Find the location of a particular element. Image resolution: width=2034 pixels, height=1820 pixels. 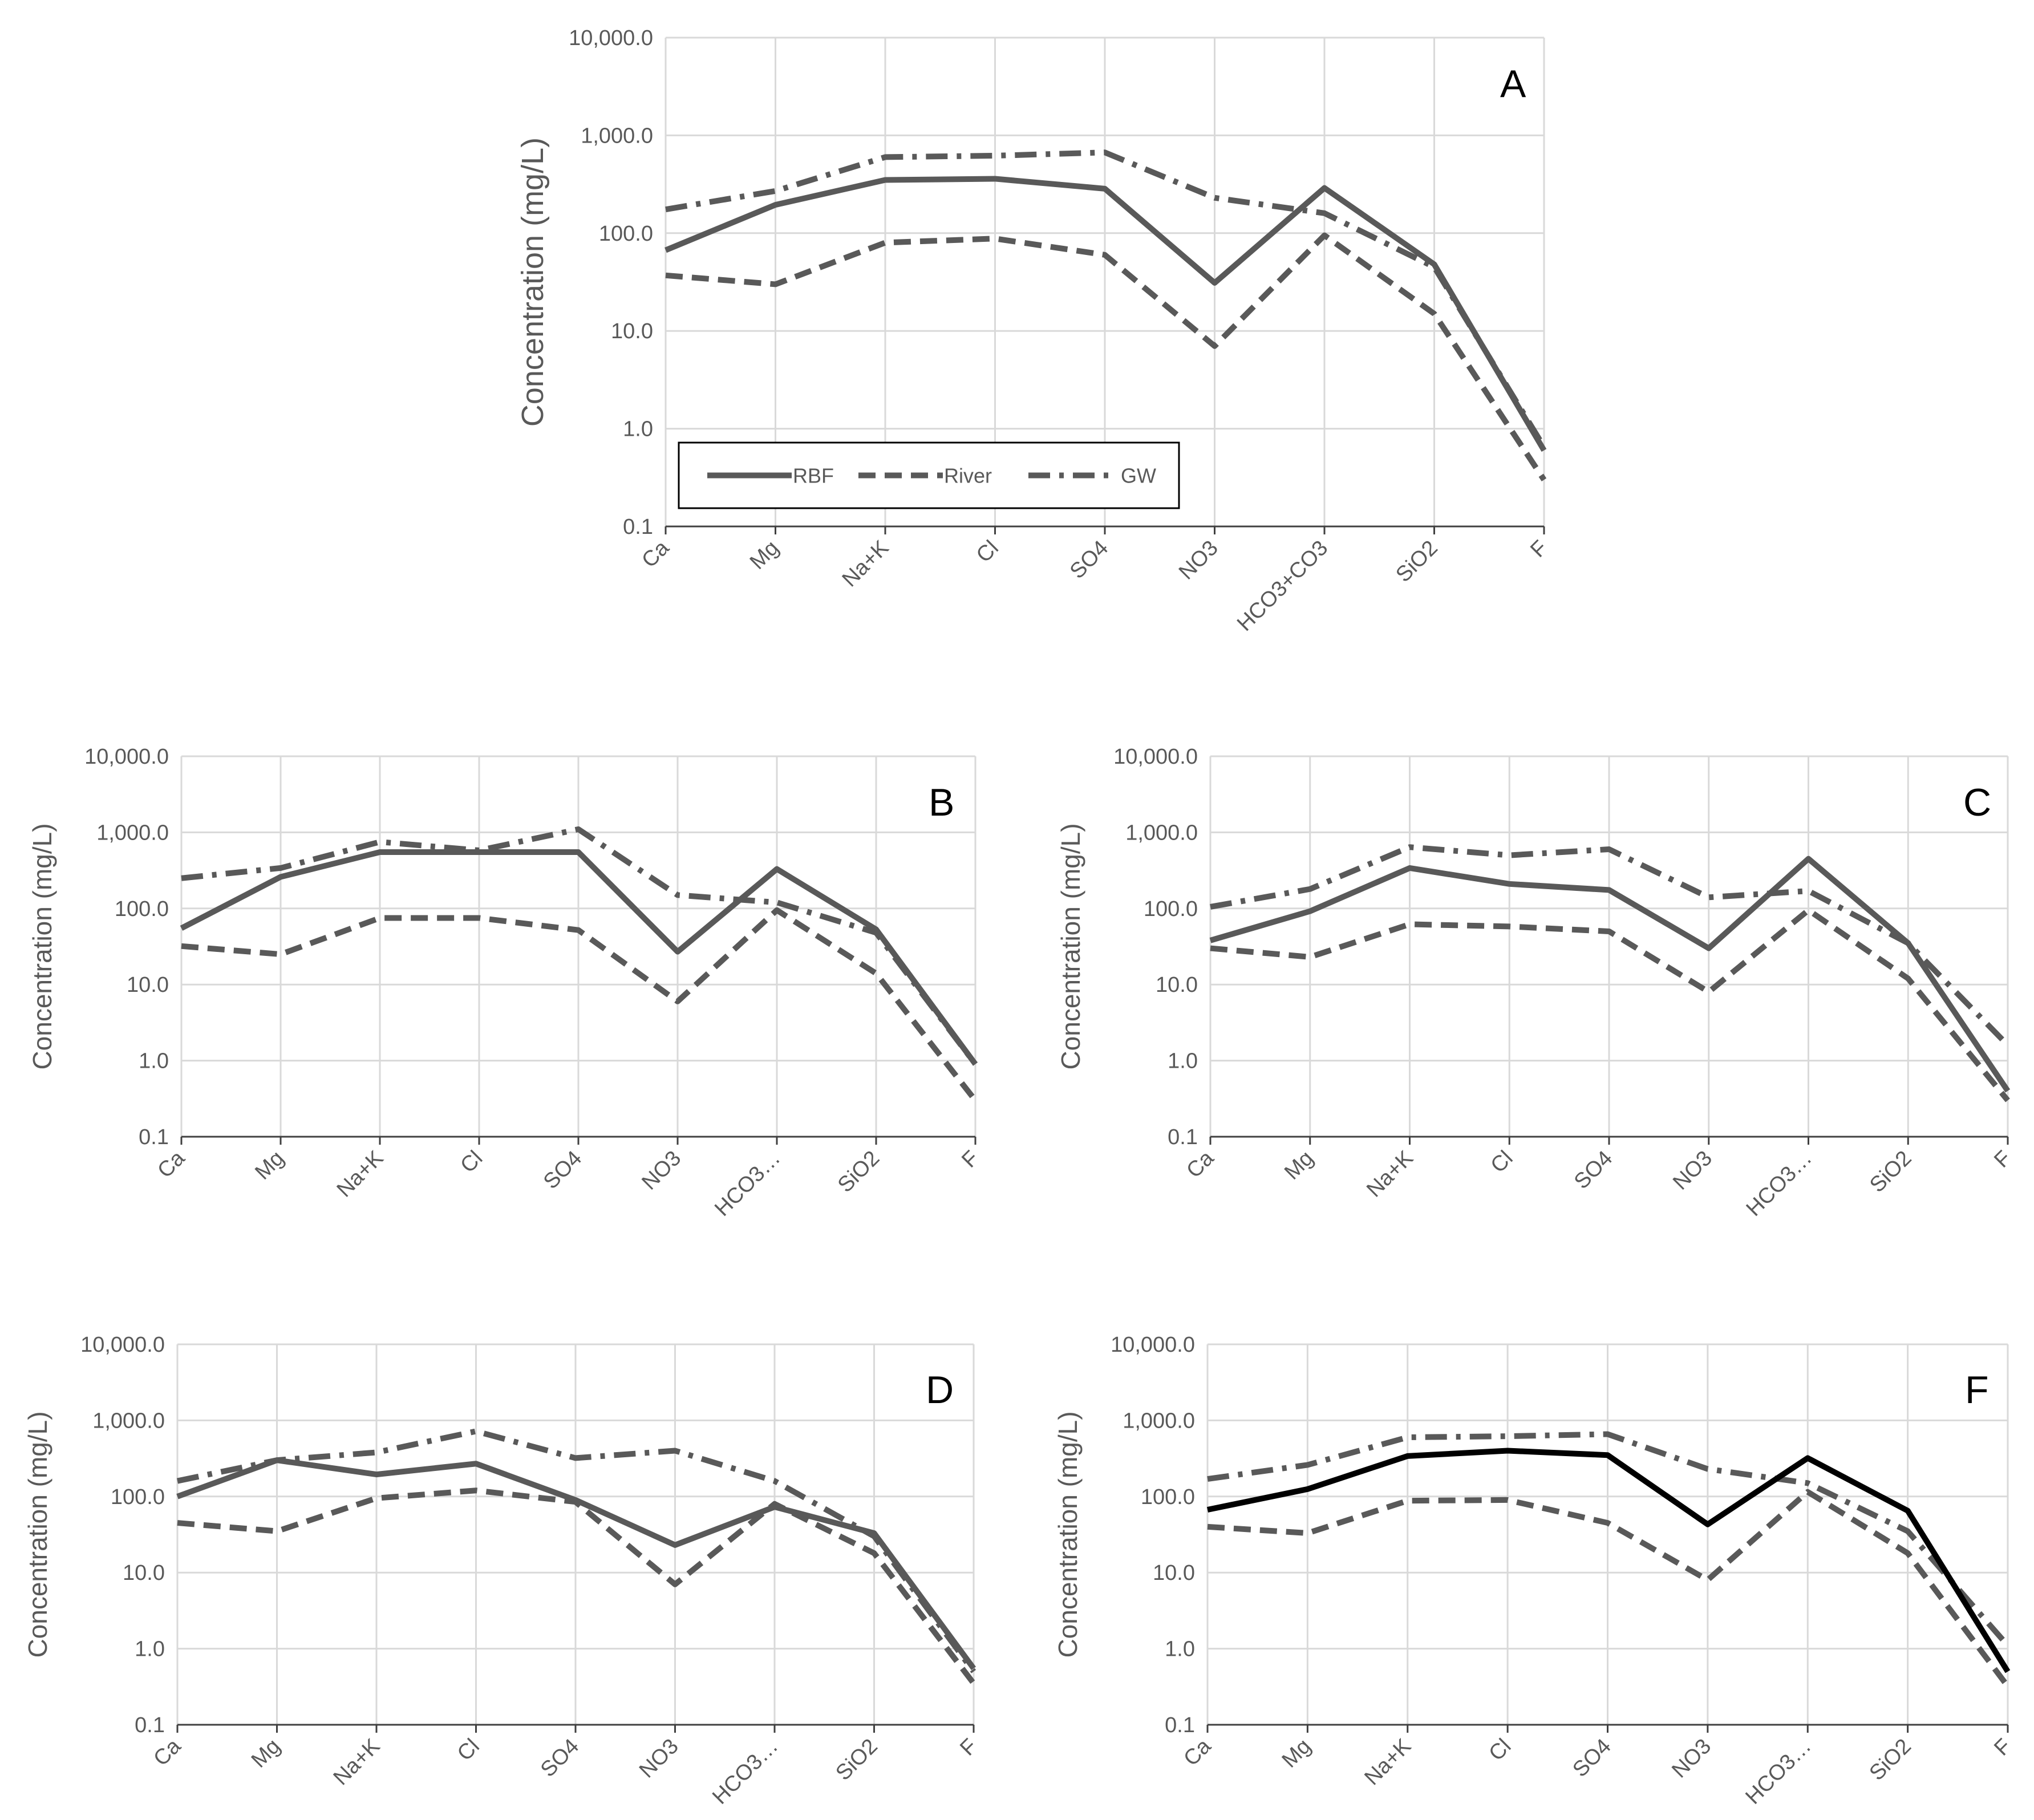

legend-label-river: River is located at coordinates (968, 476).